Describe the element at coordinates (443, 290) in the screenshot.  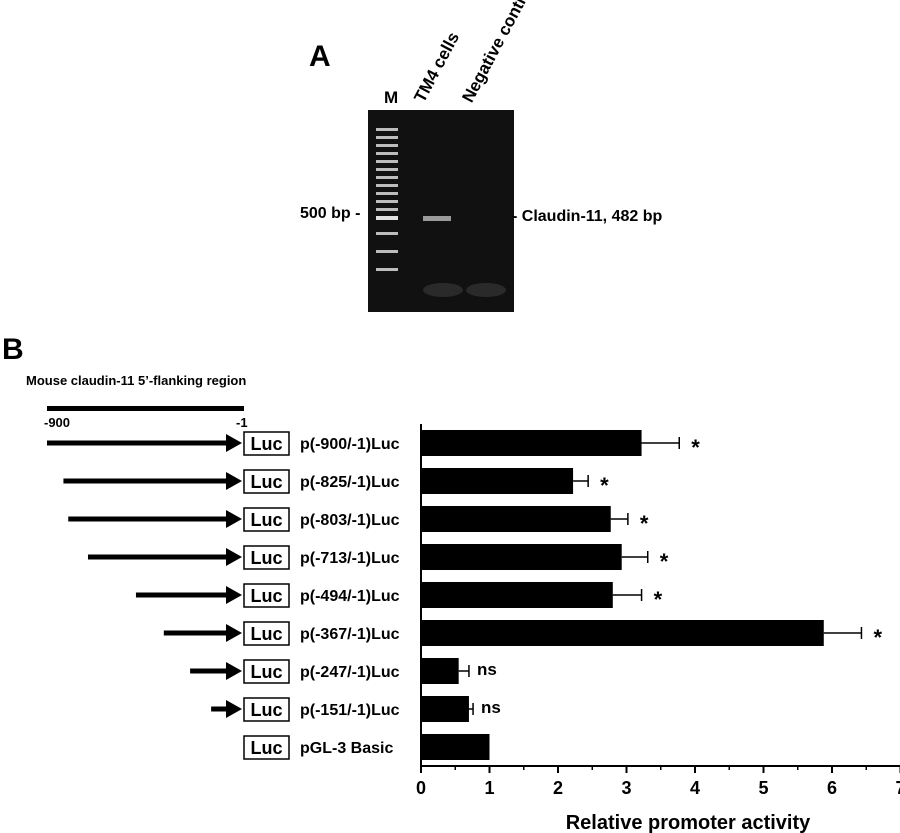
I see `primer-dimer-tm4` at that location.